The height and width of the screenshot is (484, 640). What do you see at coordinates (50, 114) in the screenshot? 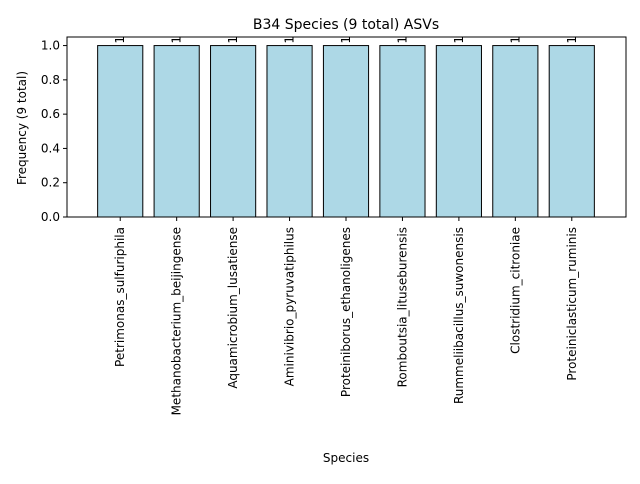
I see `y-tick-label: 0.6` at bounding box center [50, 114].